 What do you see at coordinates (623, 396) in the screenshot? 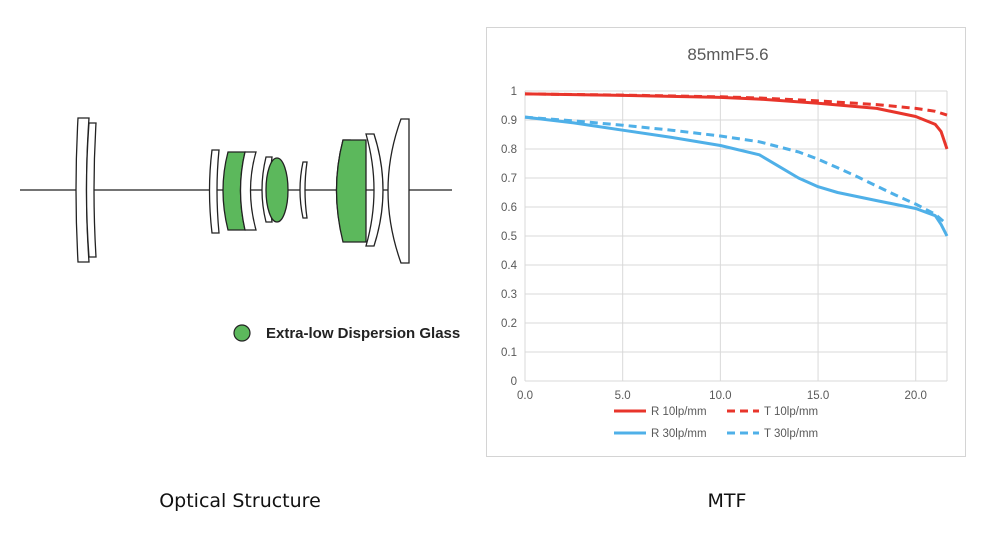
I see `x-tick-label: 5.0` at bounding box center [623, 396].